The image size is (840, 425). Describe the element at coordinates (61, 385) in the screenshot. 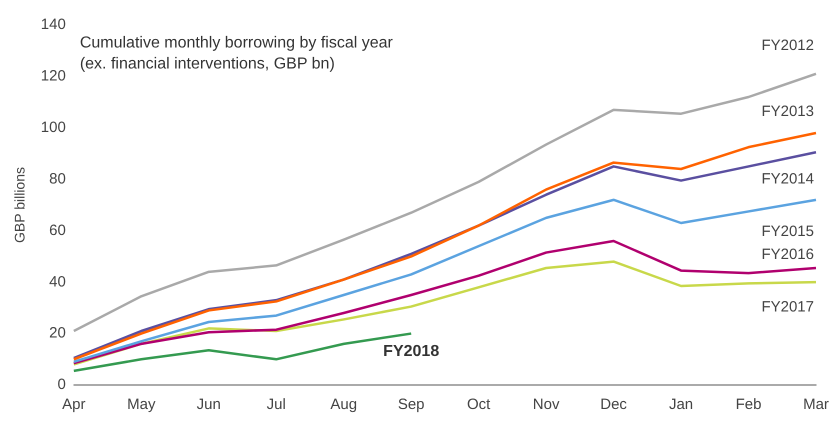

I see `y-tick-label: 0` at that location.